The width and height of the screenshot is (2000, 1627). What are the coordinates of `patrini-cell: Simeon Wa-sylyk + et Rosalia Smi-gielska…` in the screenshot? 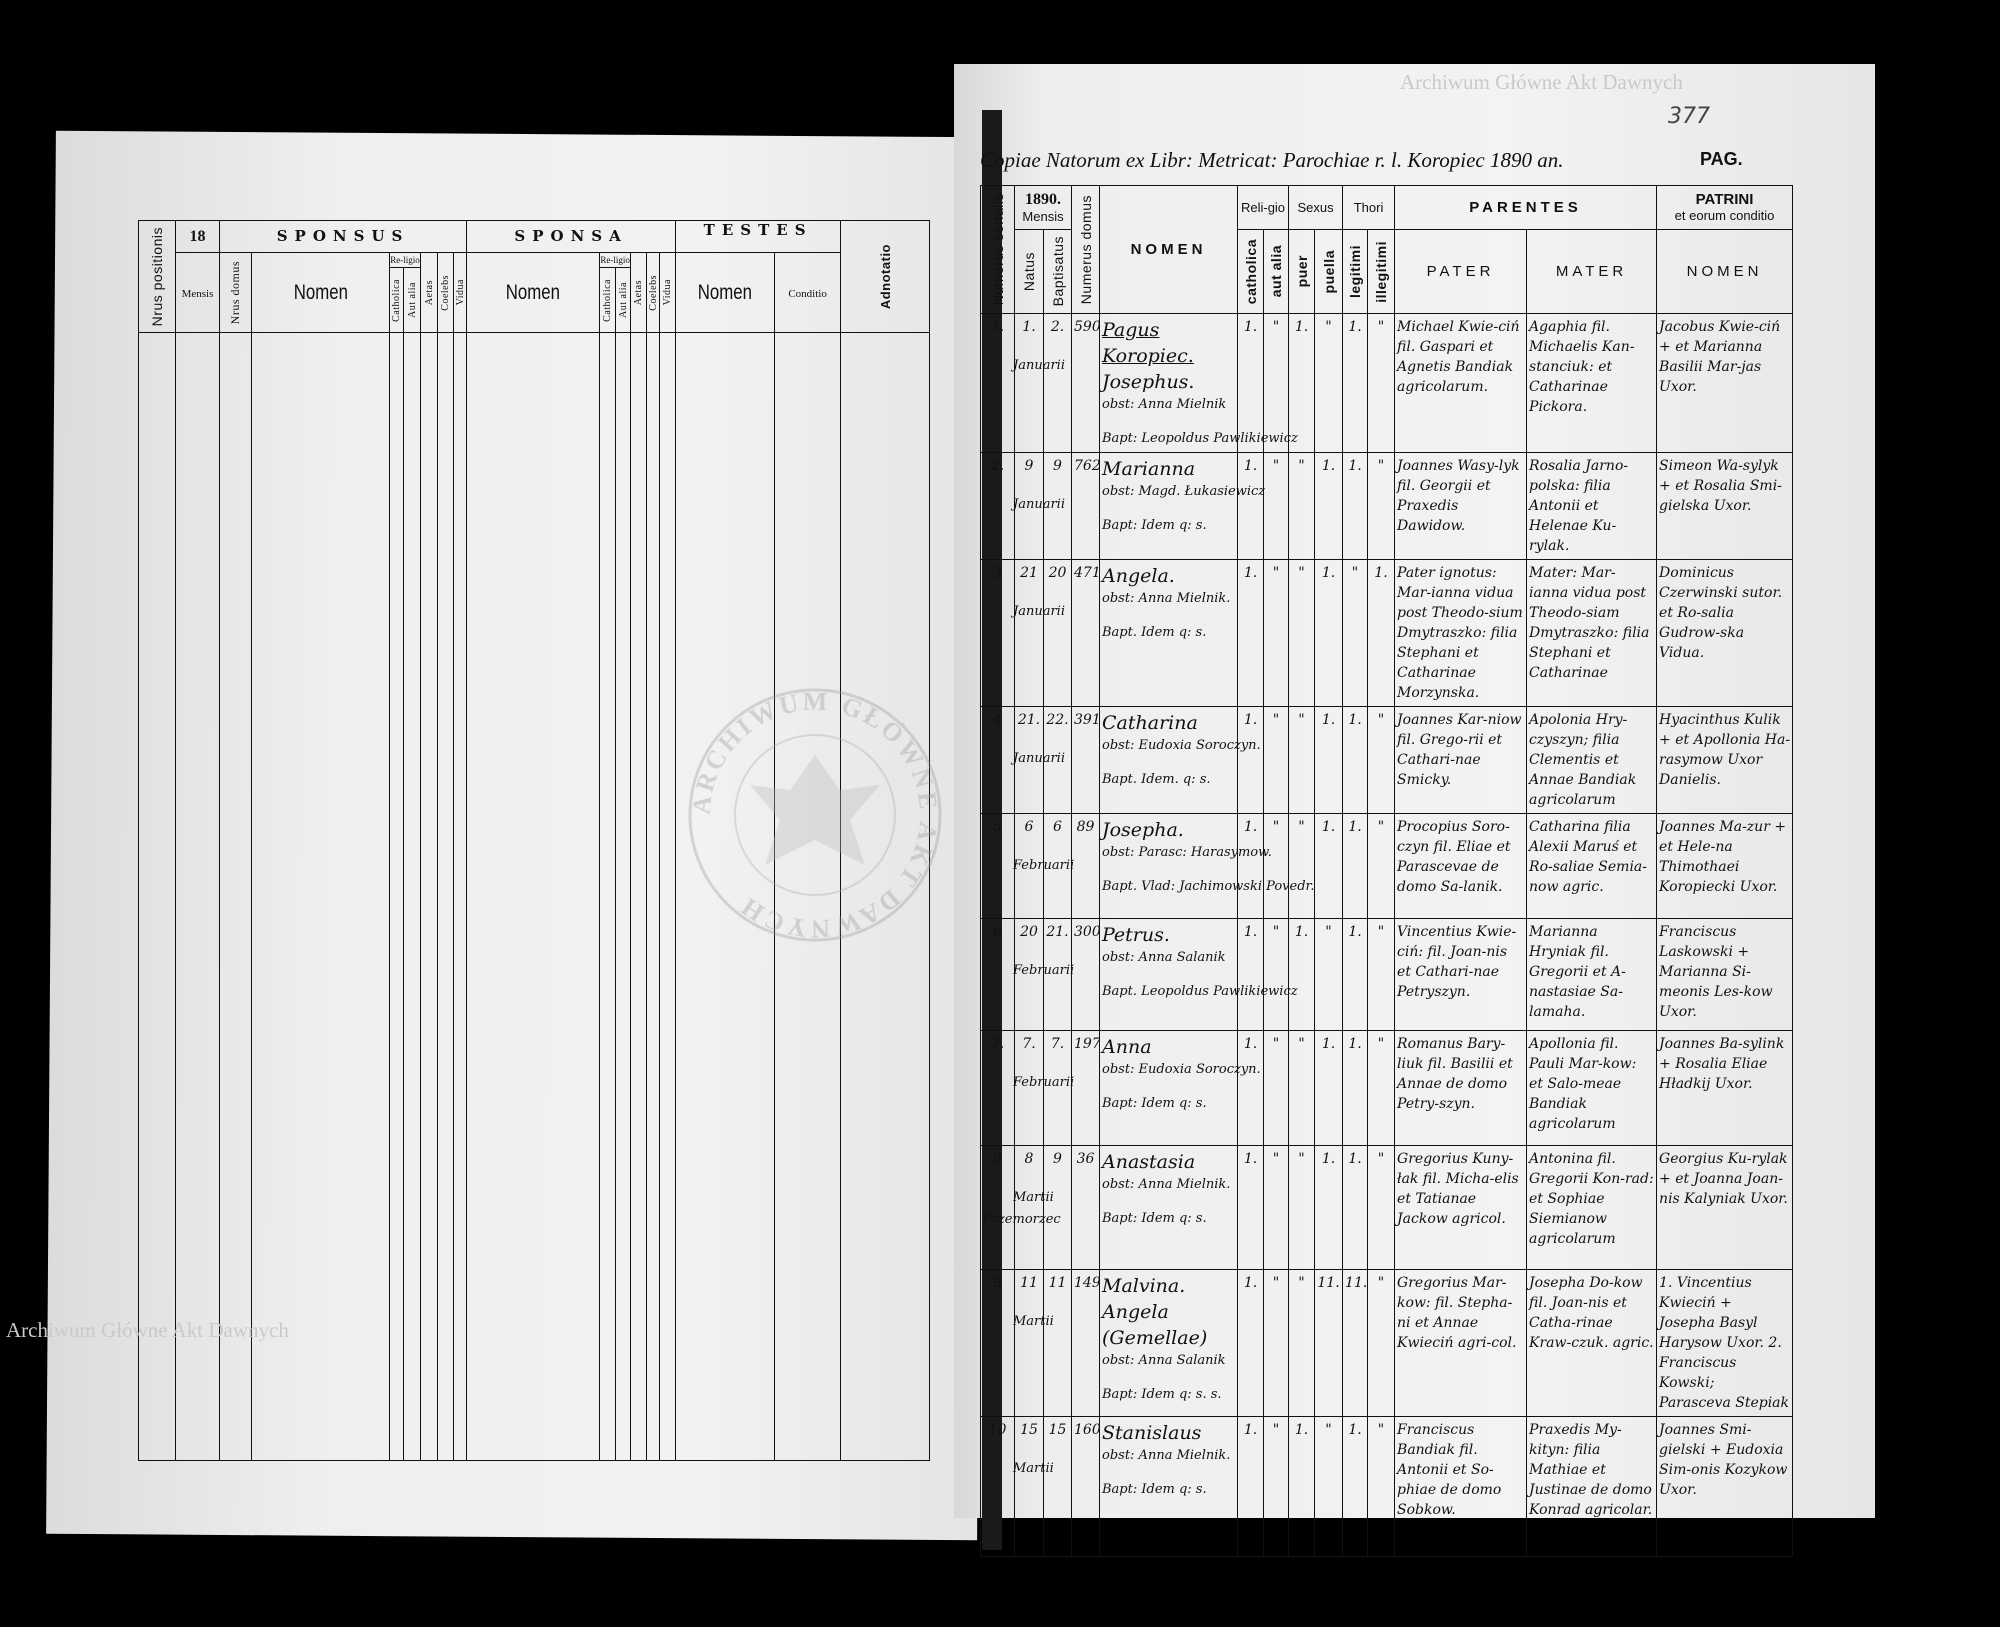 It's located at (1725, 506).